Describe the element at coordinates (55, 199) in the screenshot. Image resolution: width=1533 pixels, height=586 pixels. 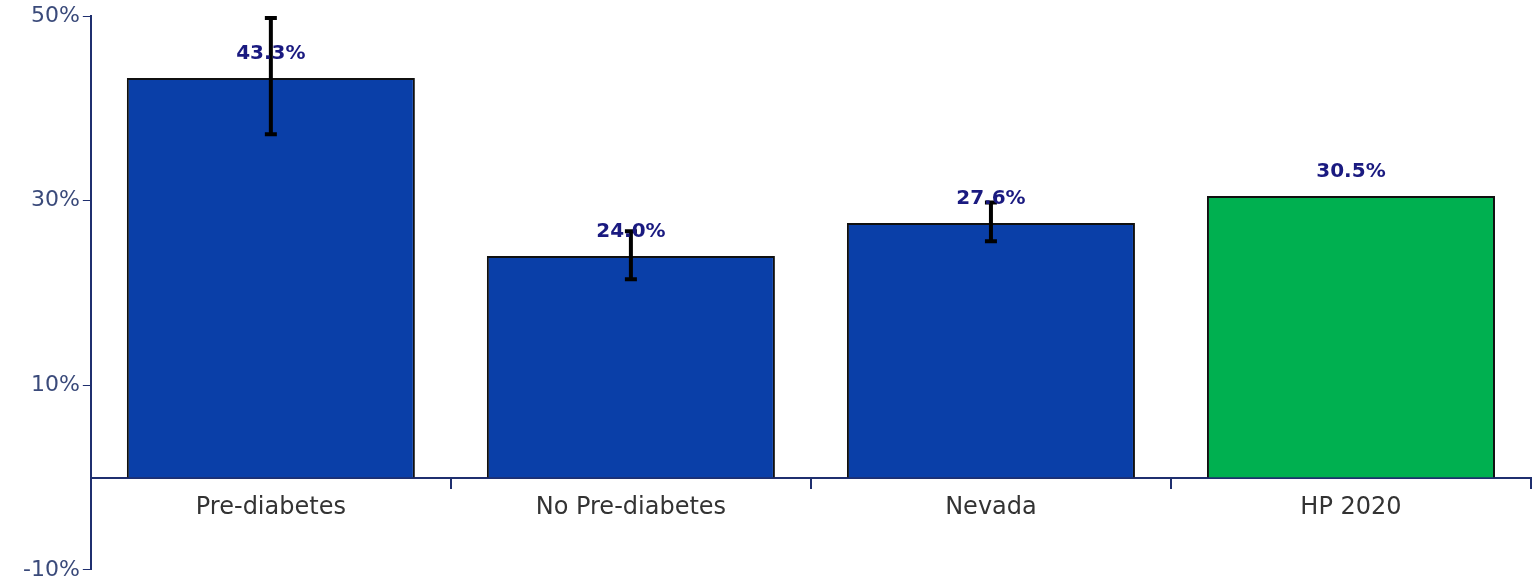
I see `y-tick-label: 30%` at that location.